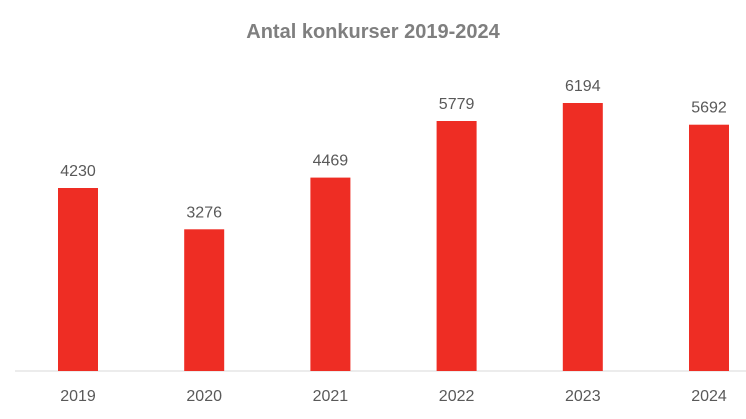 The height and width of the screenshot is (419, 746). What do you see at coordinates (709, 396) in the screenshot?
I see `x-tick-label-2024: 2024` at bounding box center [709, 396].